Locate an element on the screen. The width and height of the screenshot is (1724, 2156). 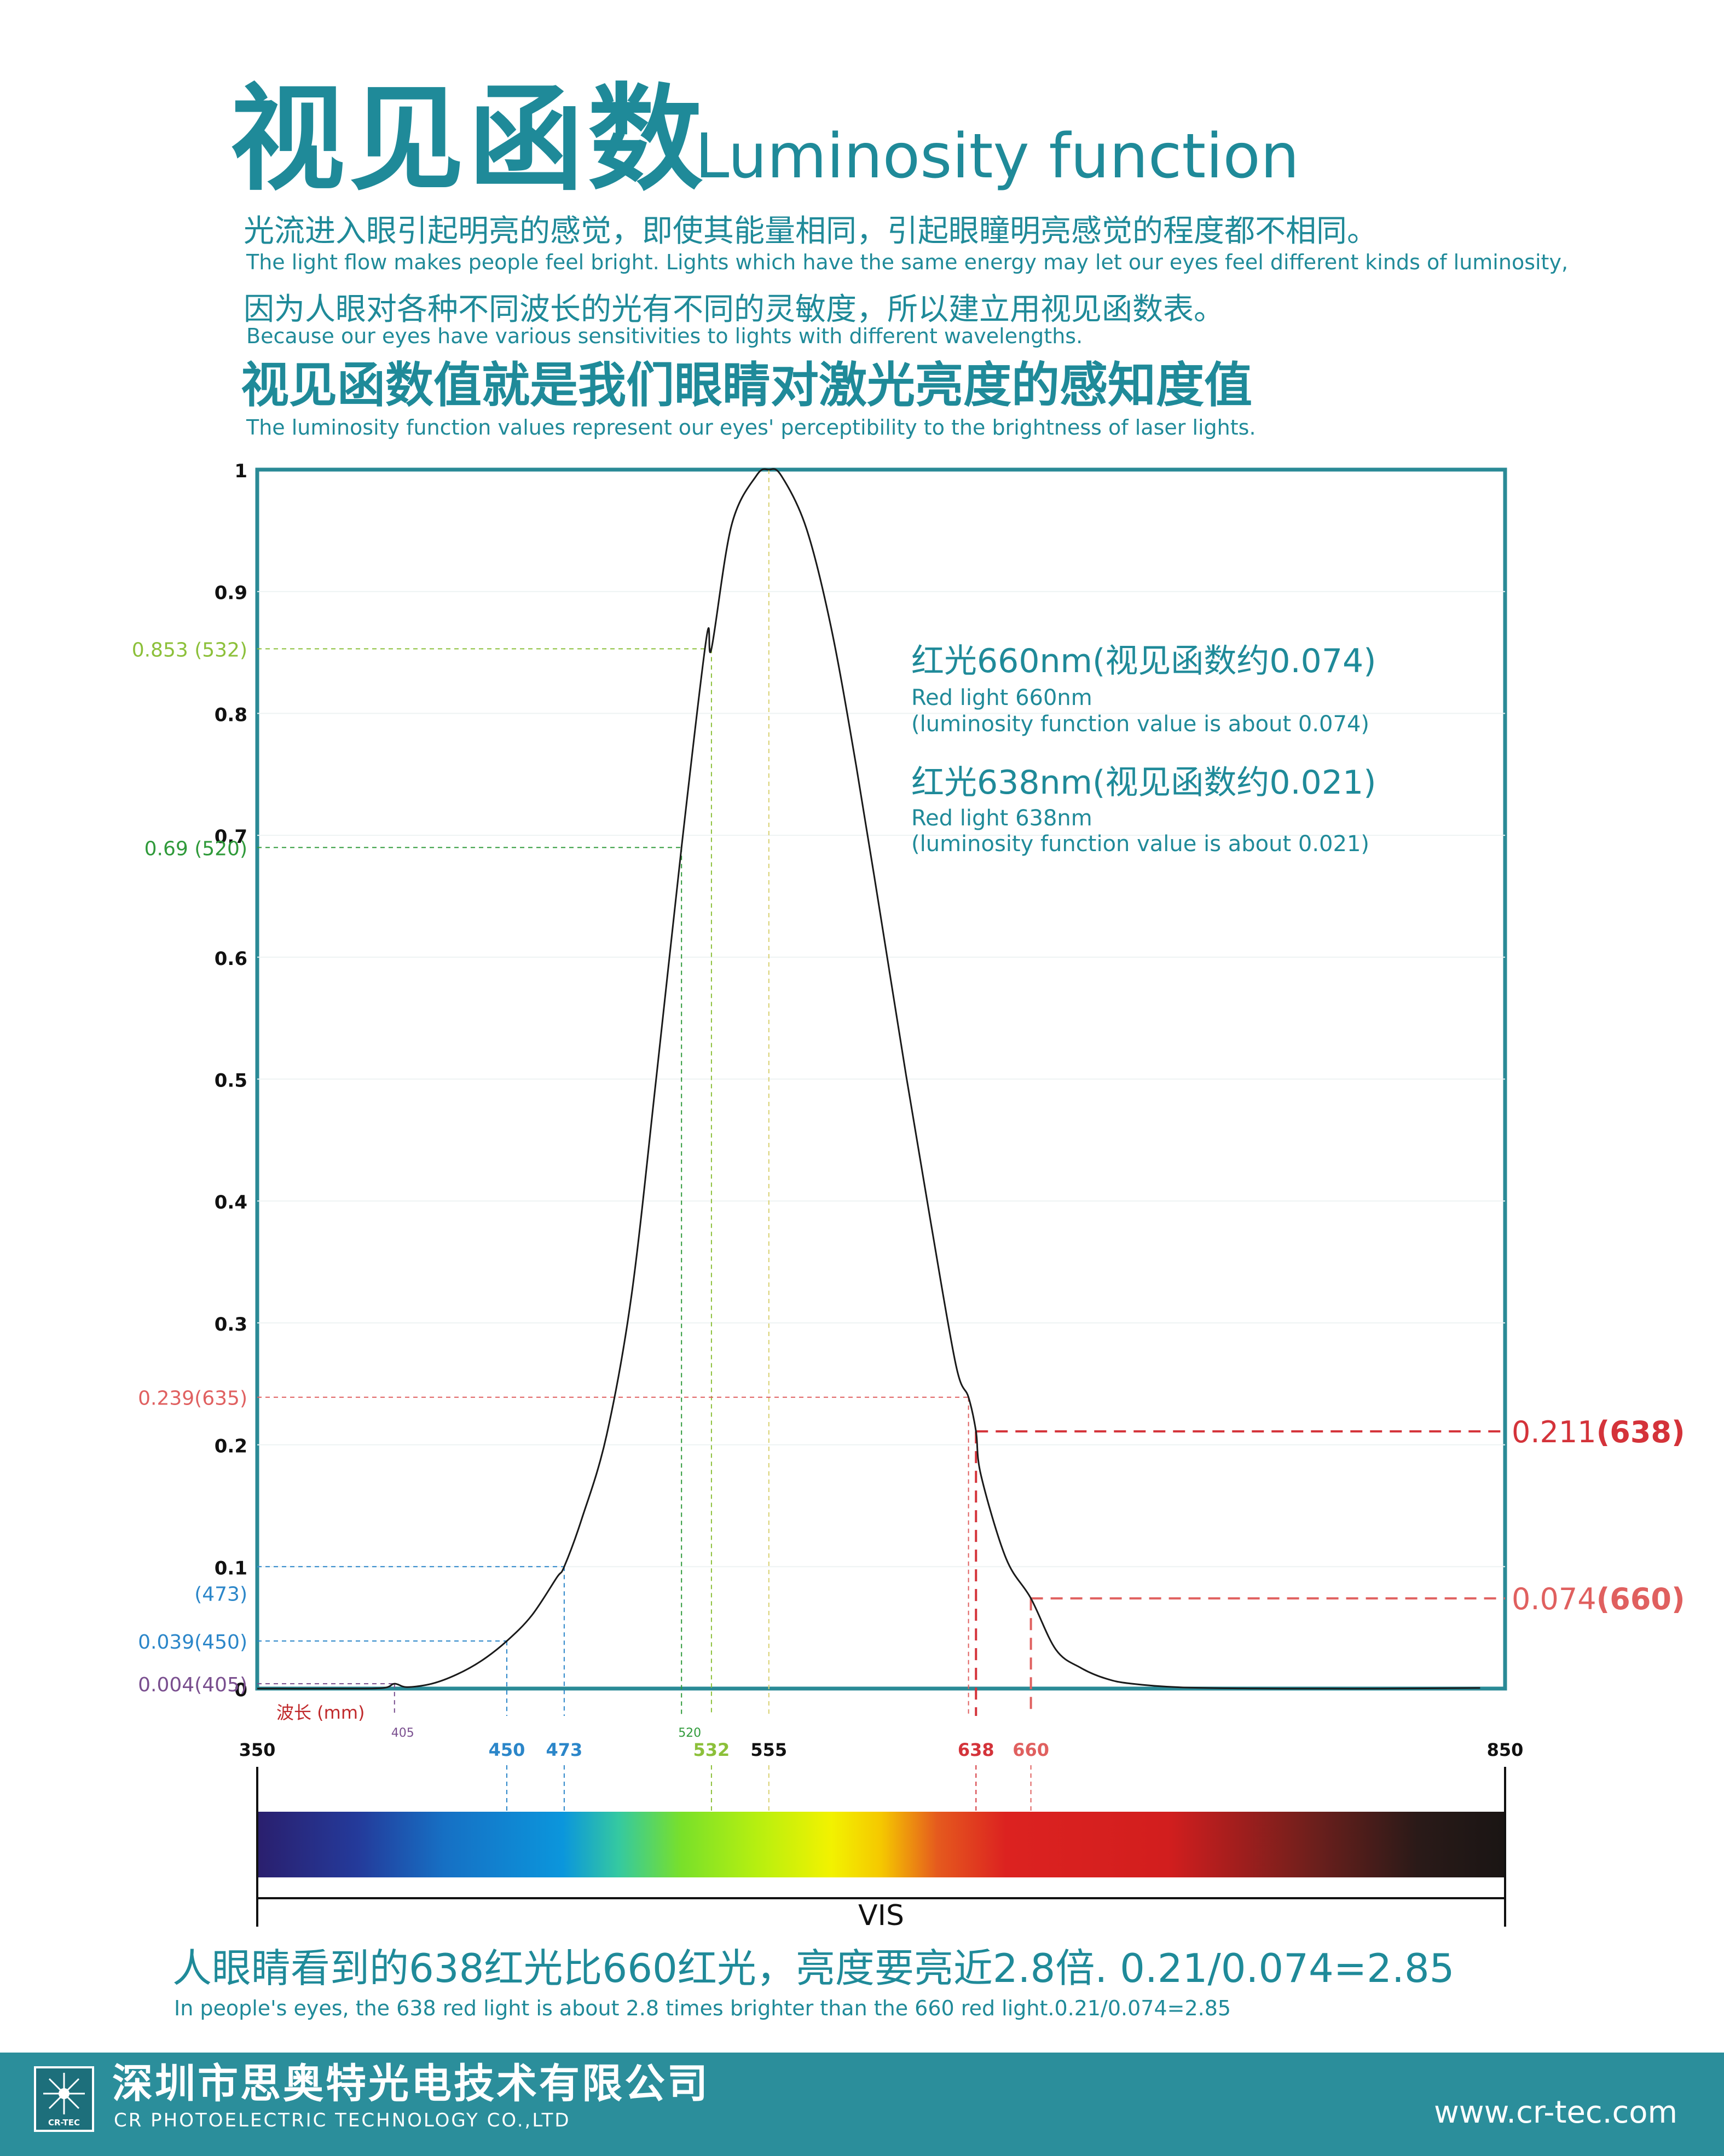
note-660-cn: 红光660nm(视见函数约0.074) is located at coordinates (1143, 661).